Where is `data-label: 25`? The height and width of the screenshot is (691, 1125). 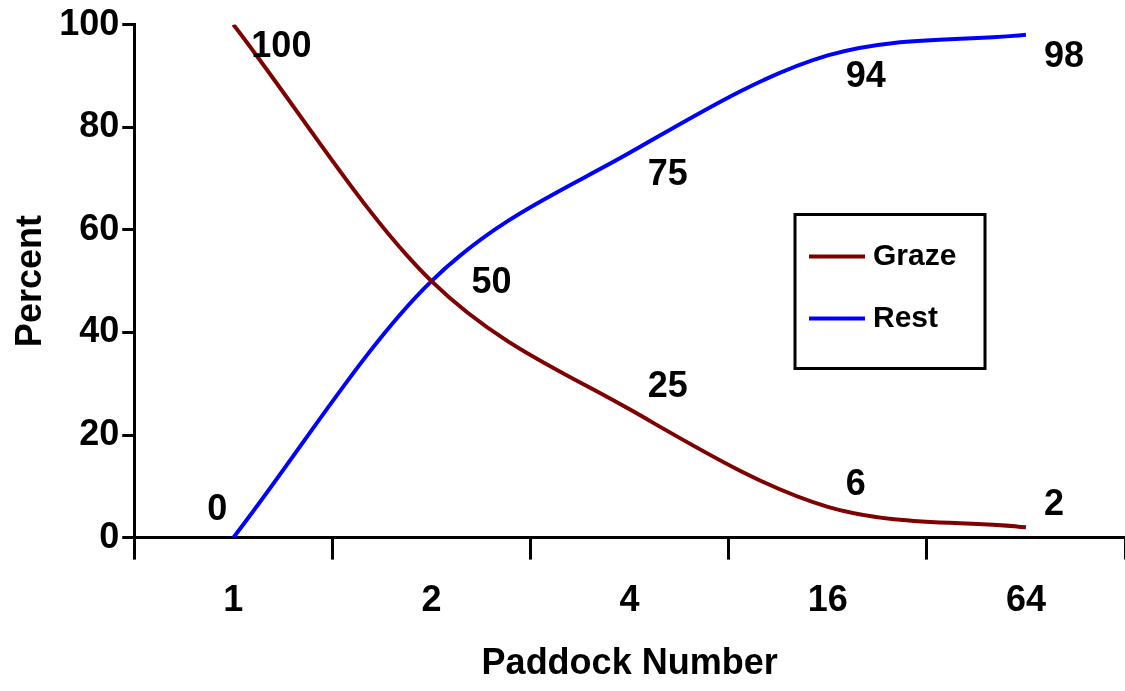
data-label: 25 is located at coordinates (667, 385).